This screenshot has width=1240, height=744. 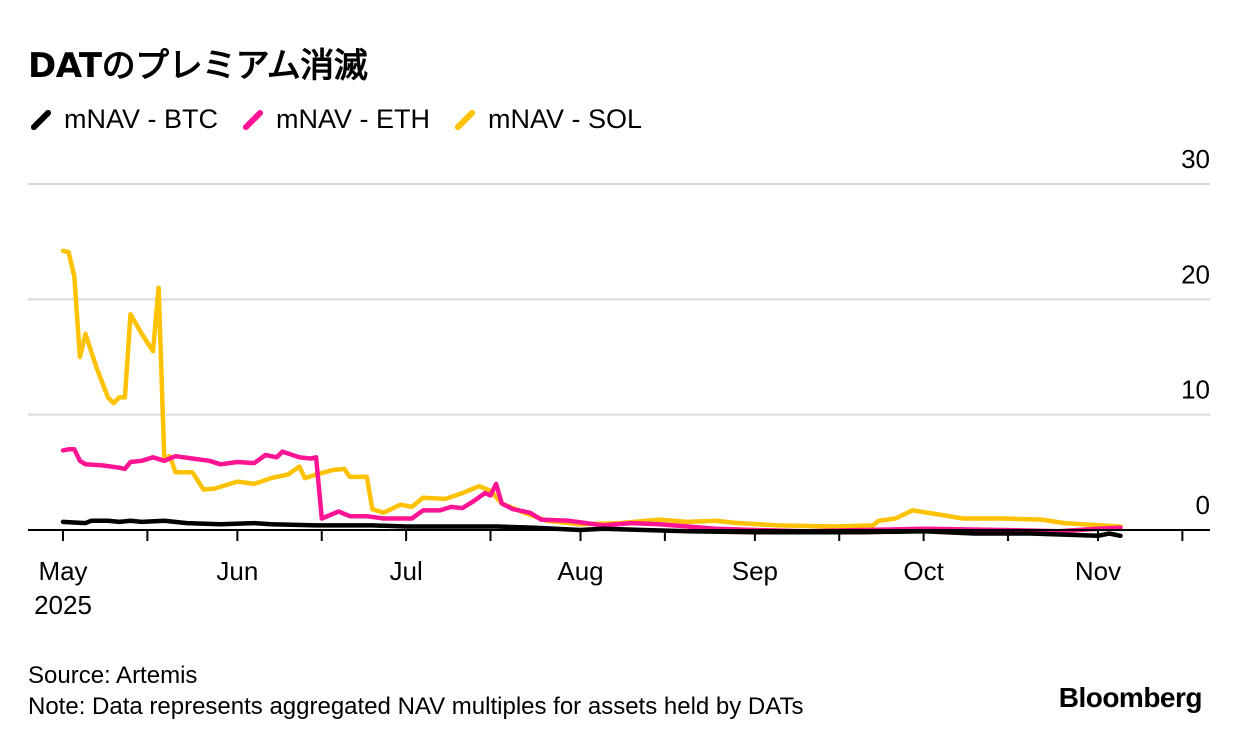 I want to click on y-tick-label-20: 20, so click(x=1195, y=274).